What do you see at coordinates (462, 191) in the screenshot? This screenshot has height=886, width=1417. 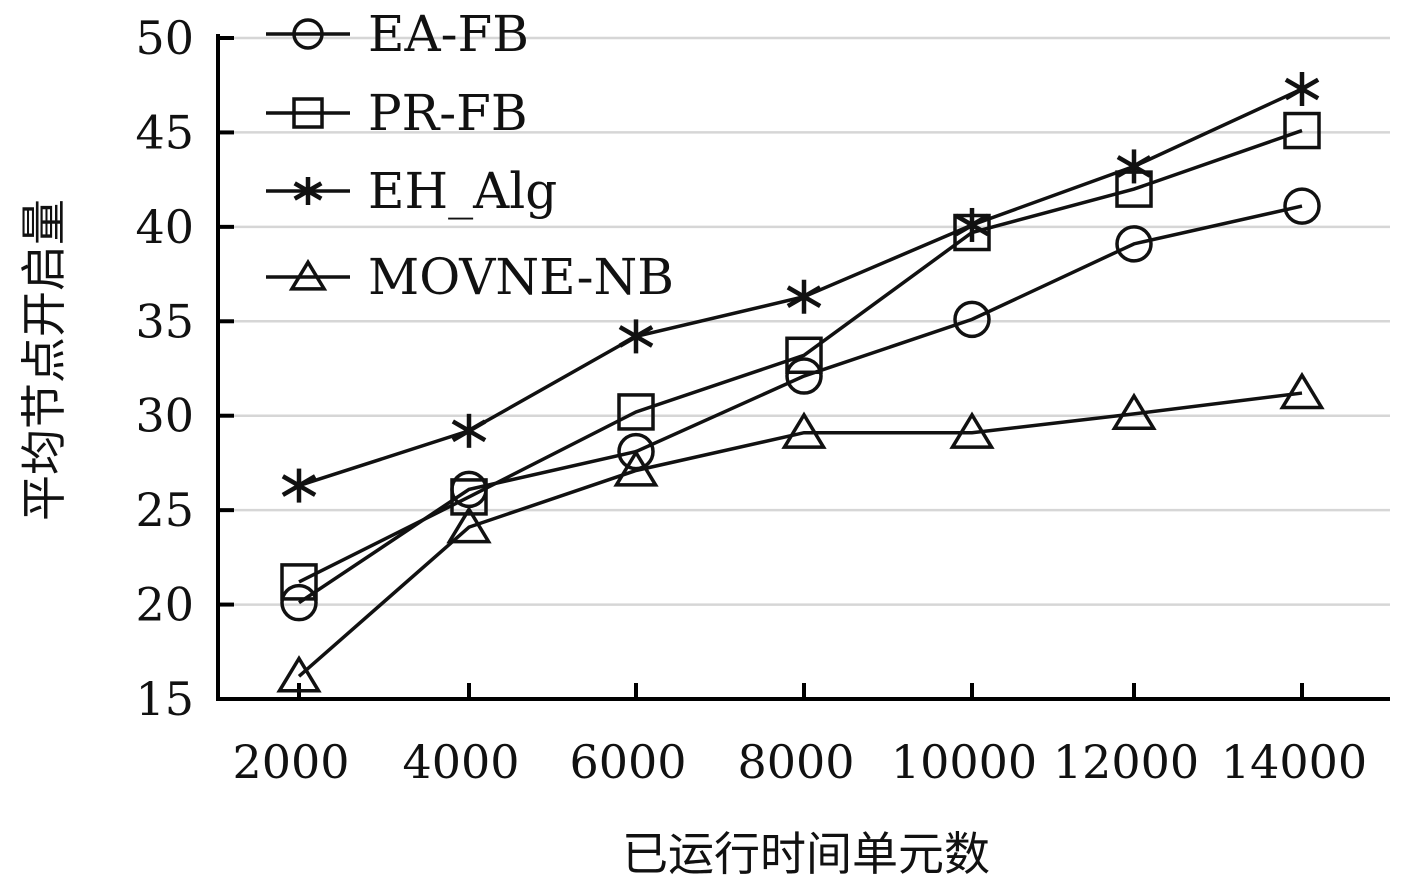 I see `legend-label: EH_Alg` at bounding box center [462, 191].